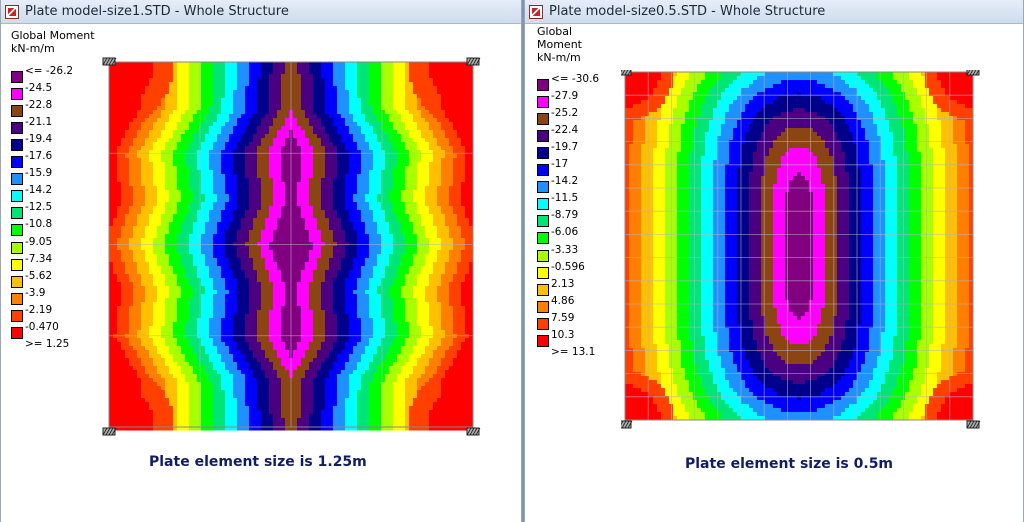 The height and width of the screenshot is (522, 1024). I want to click on legend-entry: 10.3, so click(555, 339).